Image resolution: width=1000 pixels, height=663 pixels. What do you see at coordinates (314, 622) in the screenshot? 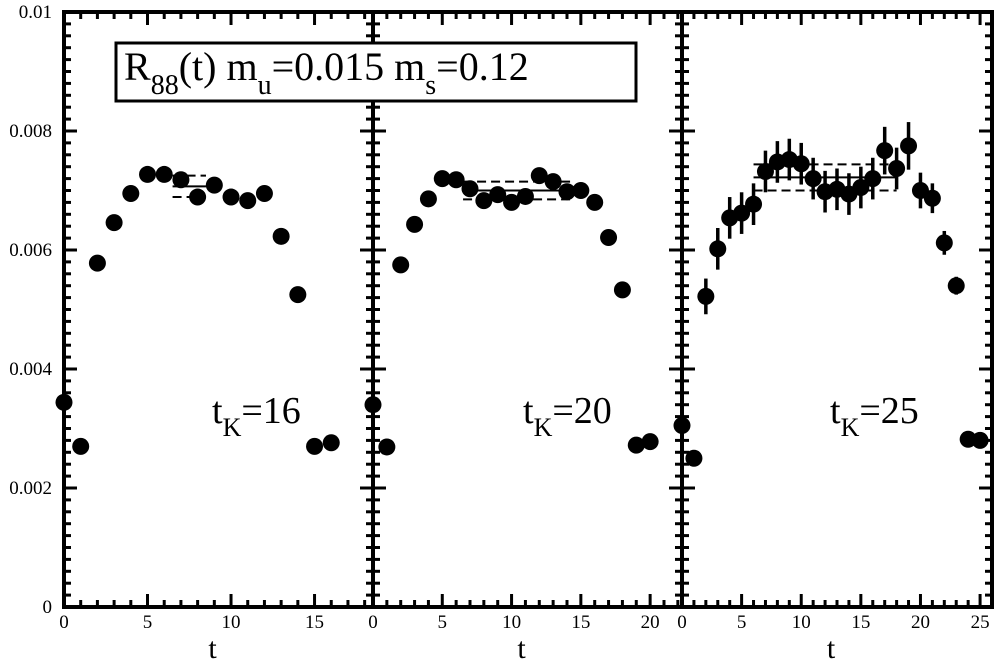
I see `x-tick-label: 15` at bounding box center [314, 622].